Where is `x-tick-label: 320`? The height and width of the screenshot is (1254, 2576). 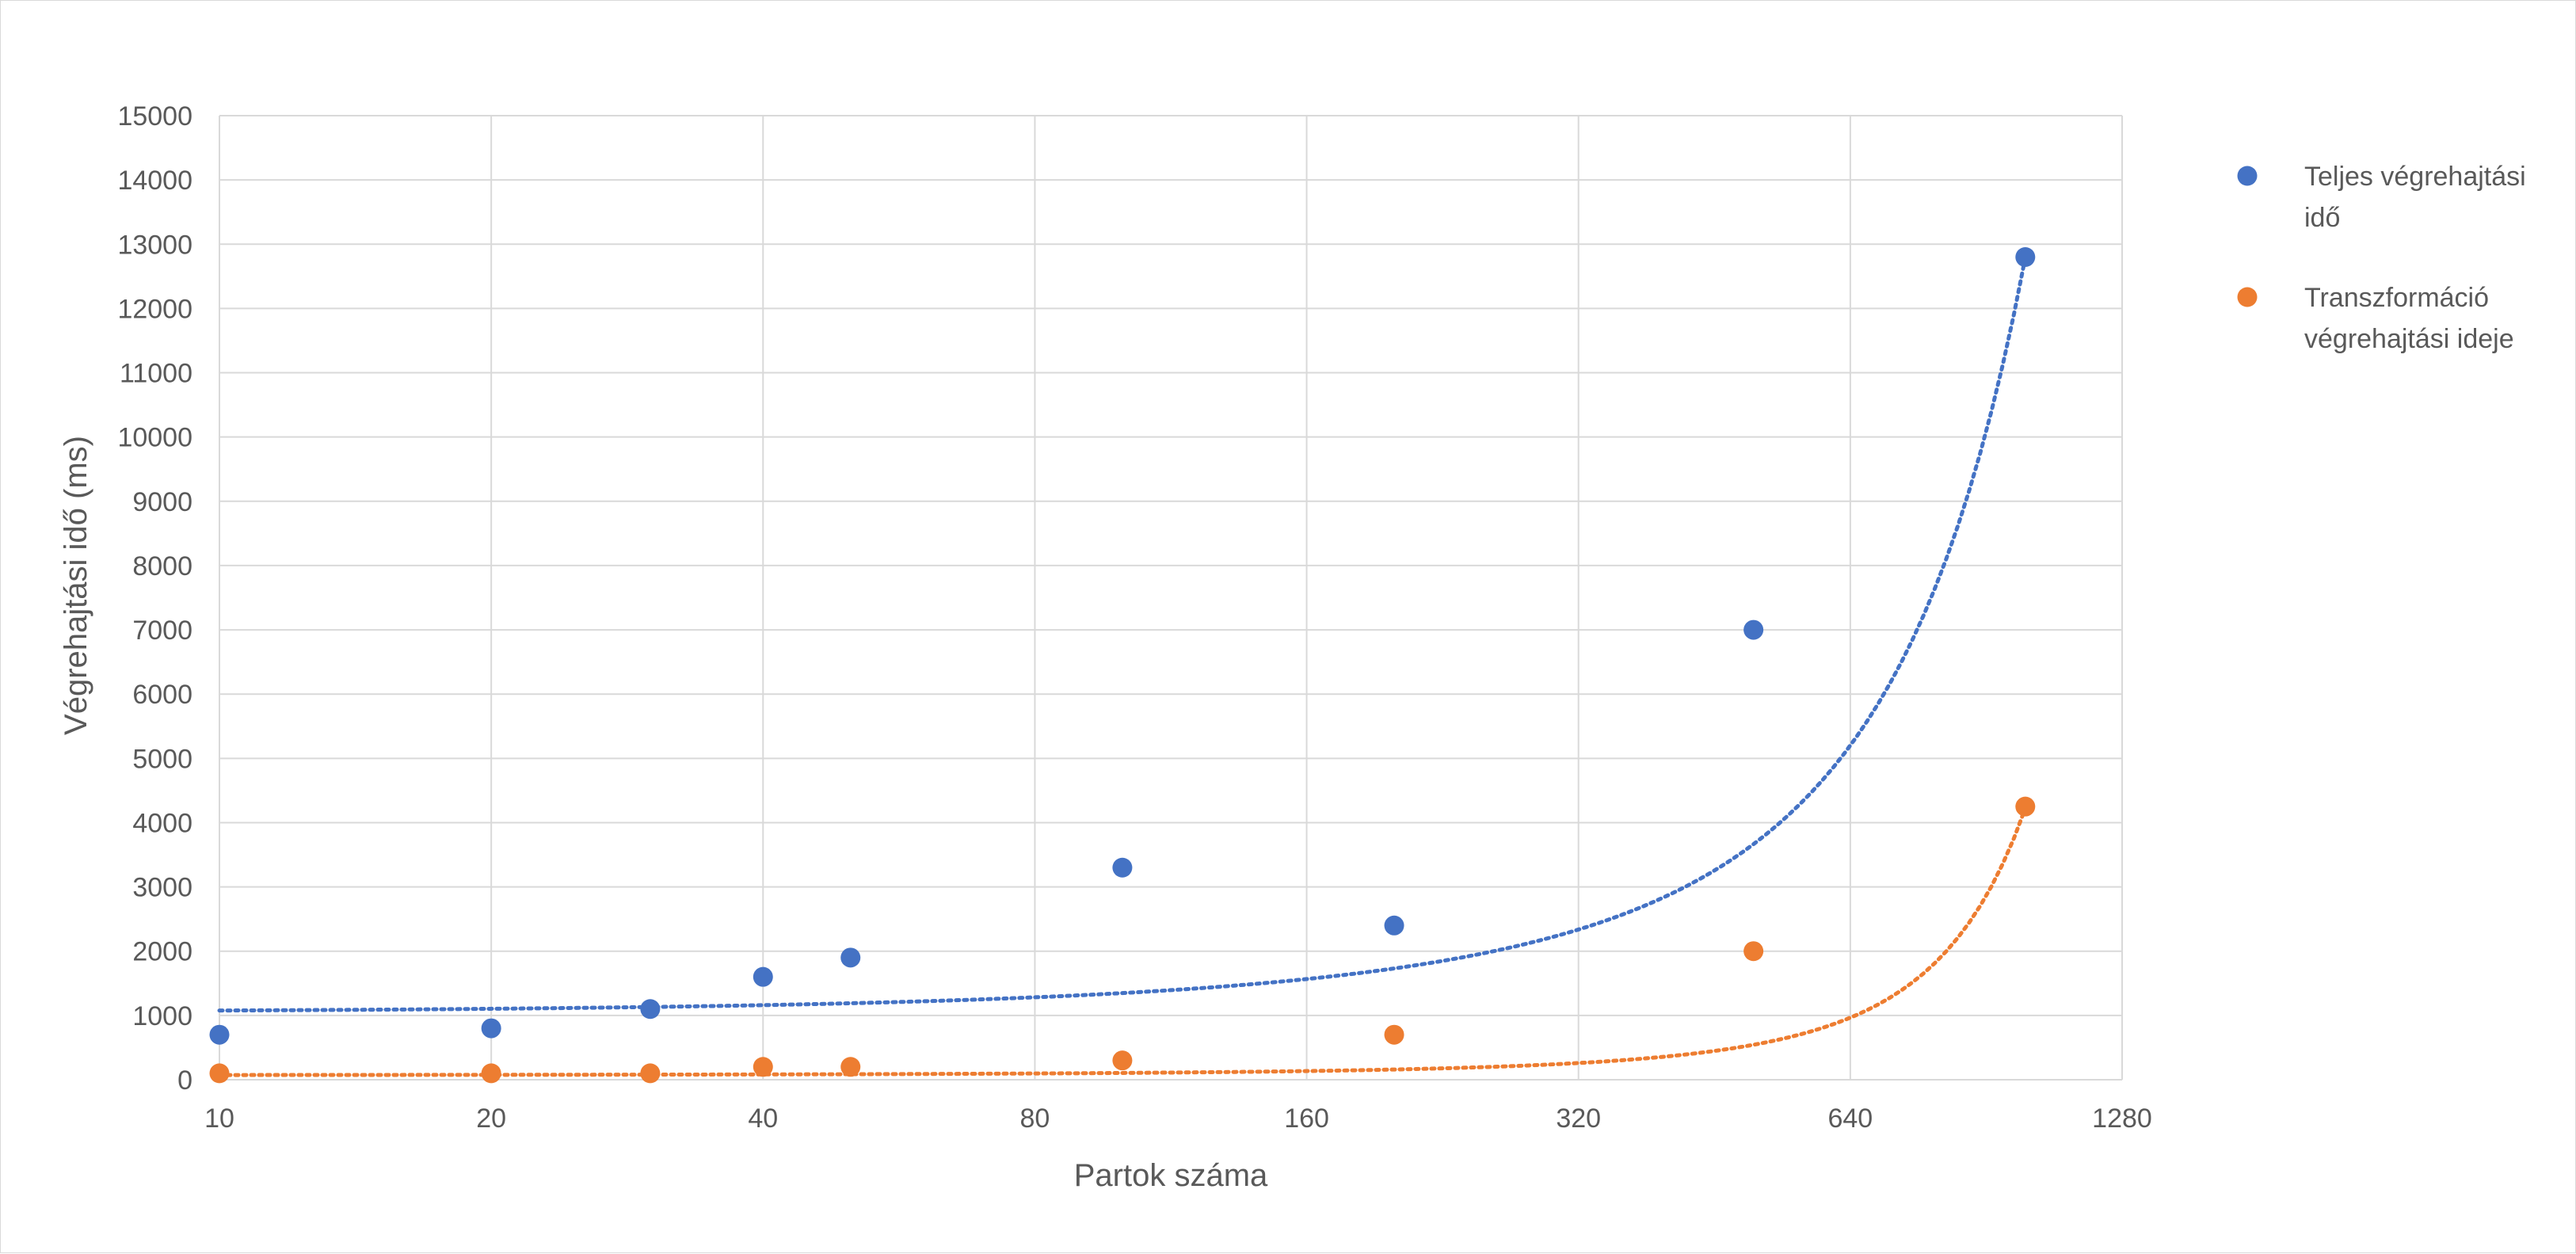
x-tick-label: 320 is located at coordinates (1579, 1118).